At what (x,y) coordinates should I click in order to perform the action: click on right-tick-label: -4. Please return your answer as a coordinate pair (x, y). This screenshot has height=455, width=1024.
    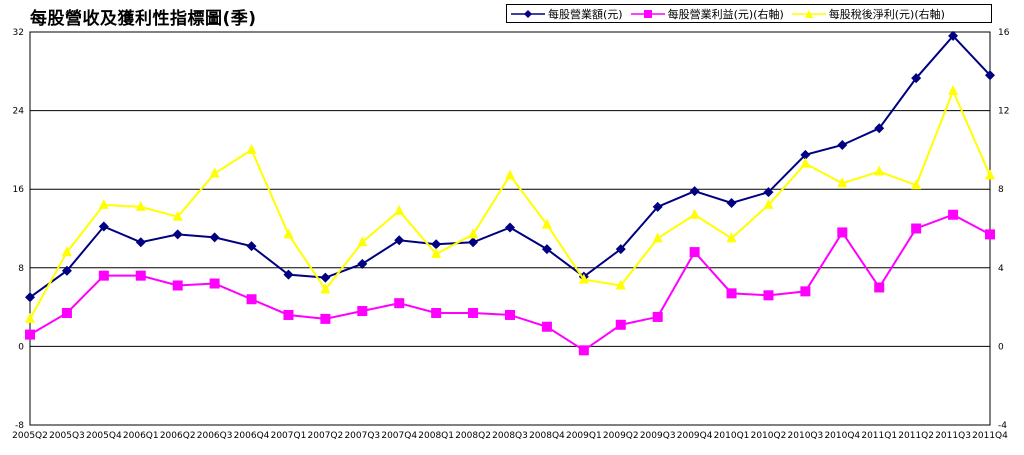
    Looking at the image, I should click on (1002, 426).